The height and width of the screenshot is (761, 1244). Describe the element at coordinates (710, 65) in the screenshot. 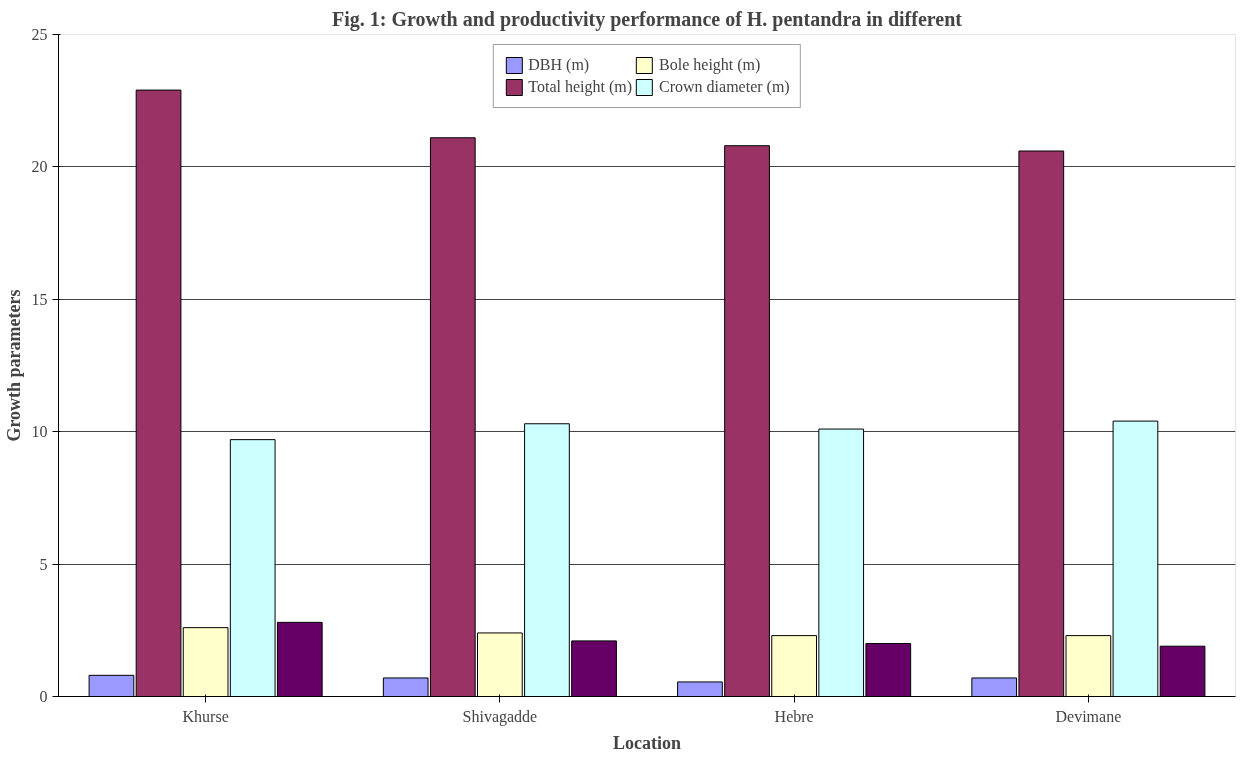

I see `legend-label: Bole height (m)` at that location.